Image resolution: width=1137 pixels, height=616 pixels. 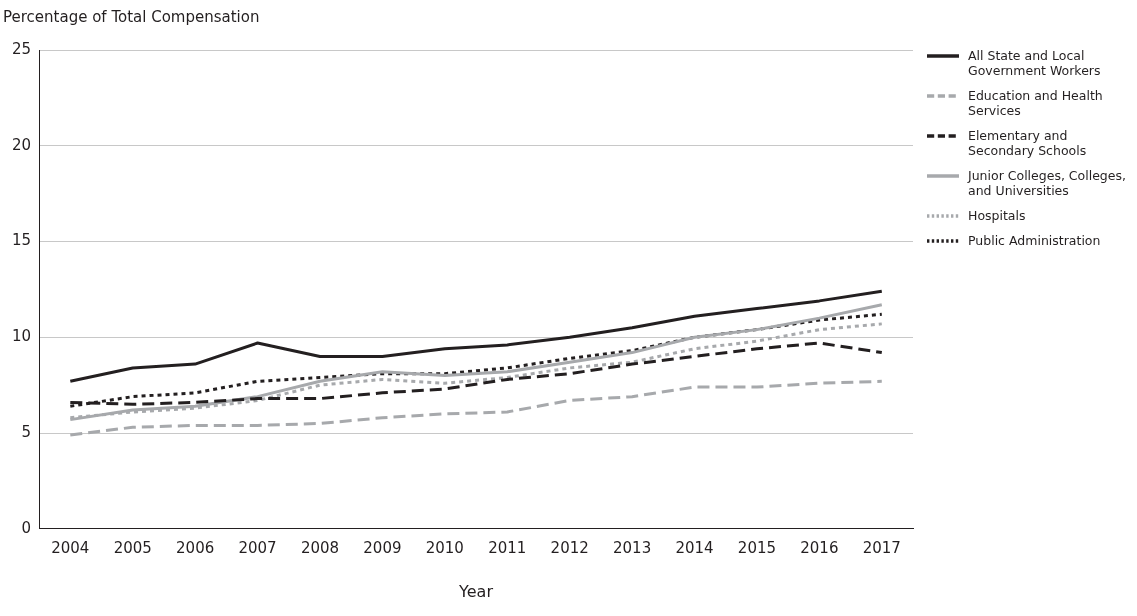 I want to click on y-tick-label: 20, so click(x=21, y=144).